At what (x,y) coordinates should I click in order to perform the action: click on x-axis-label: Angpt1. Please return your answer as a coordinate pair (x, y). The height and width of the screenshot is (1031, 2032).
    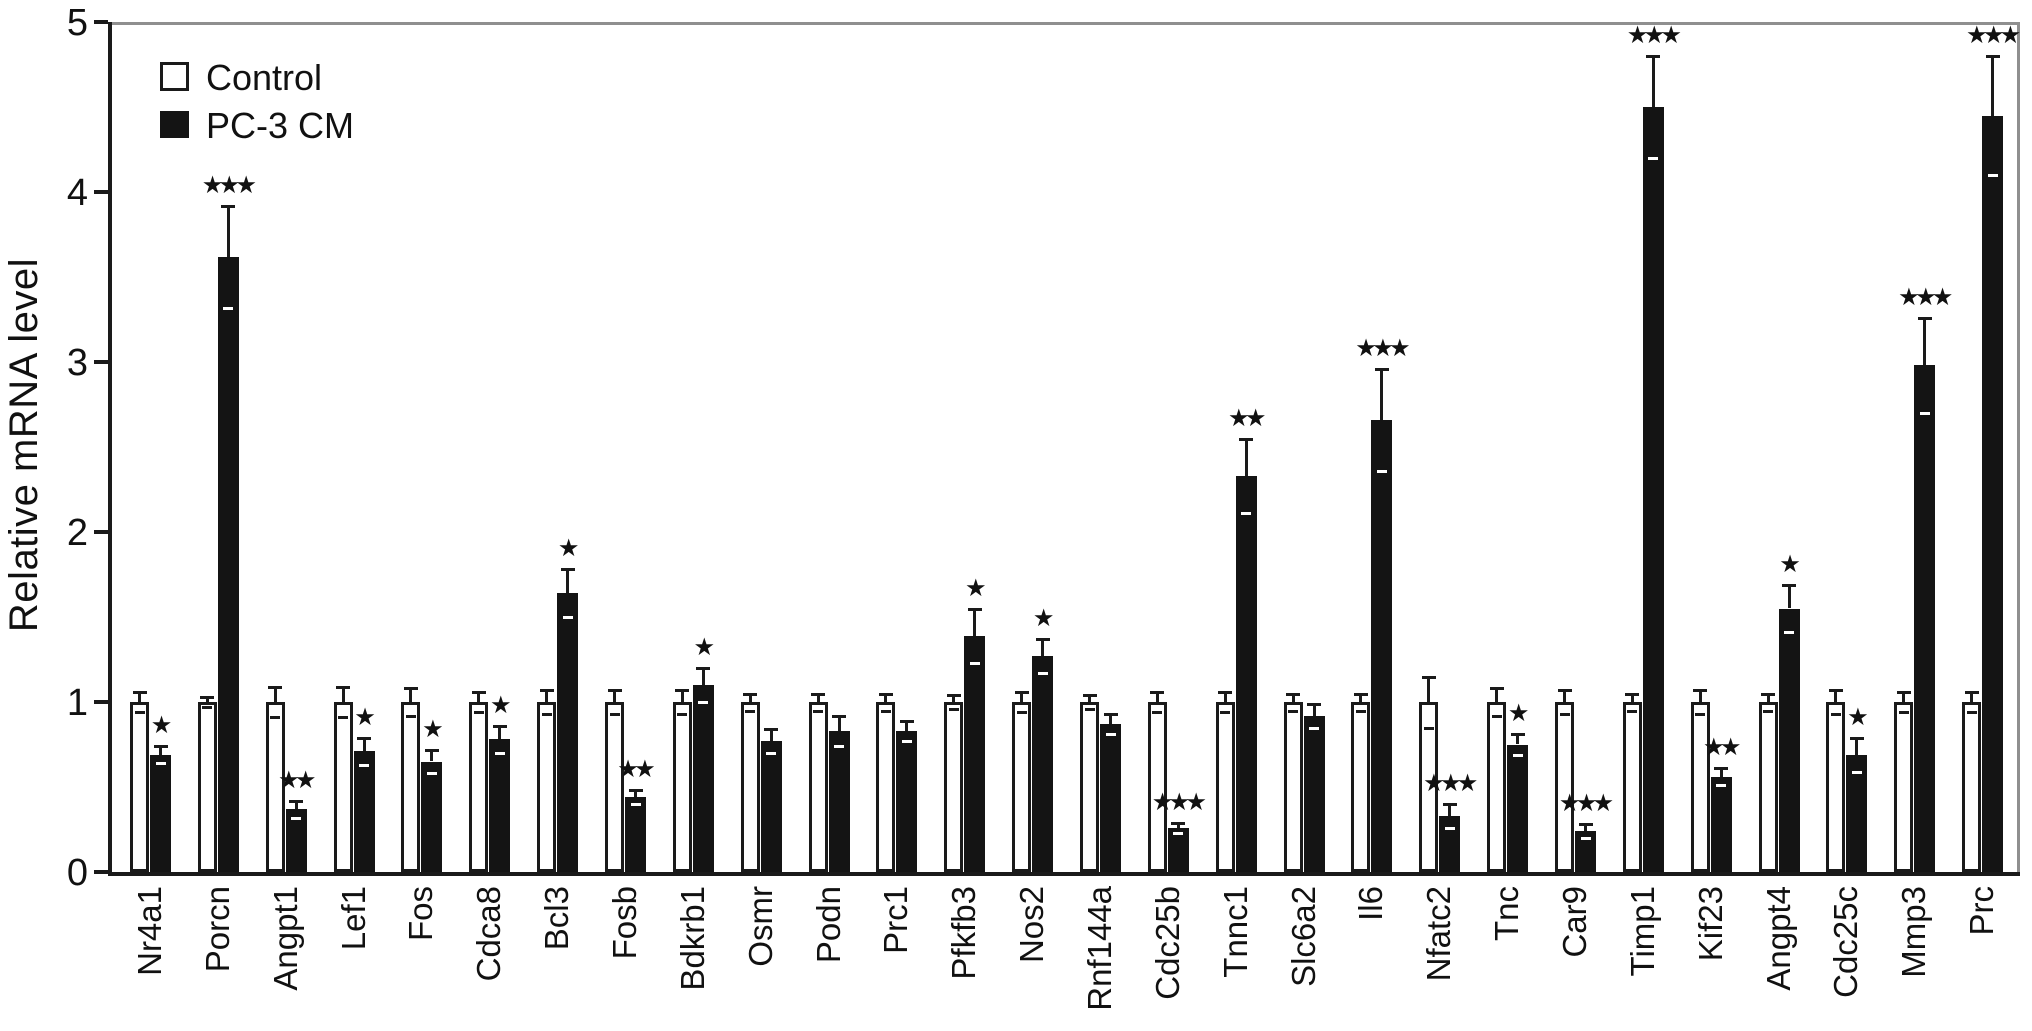
    Looking at the image, I should click on (285, 938).